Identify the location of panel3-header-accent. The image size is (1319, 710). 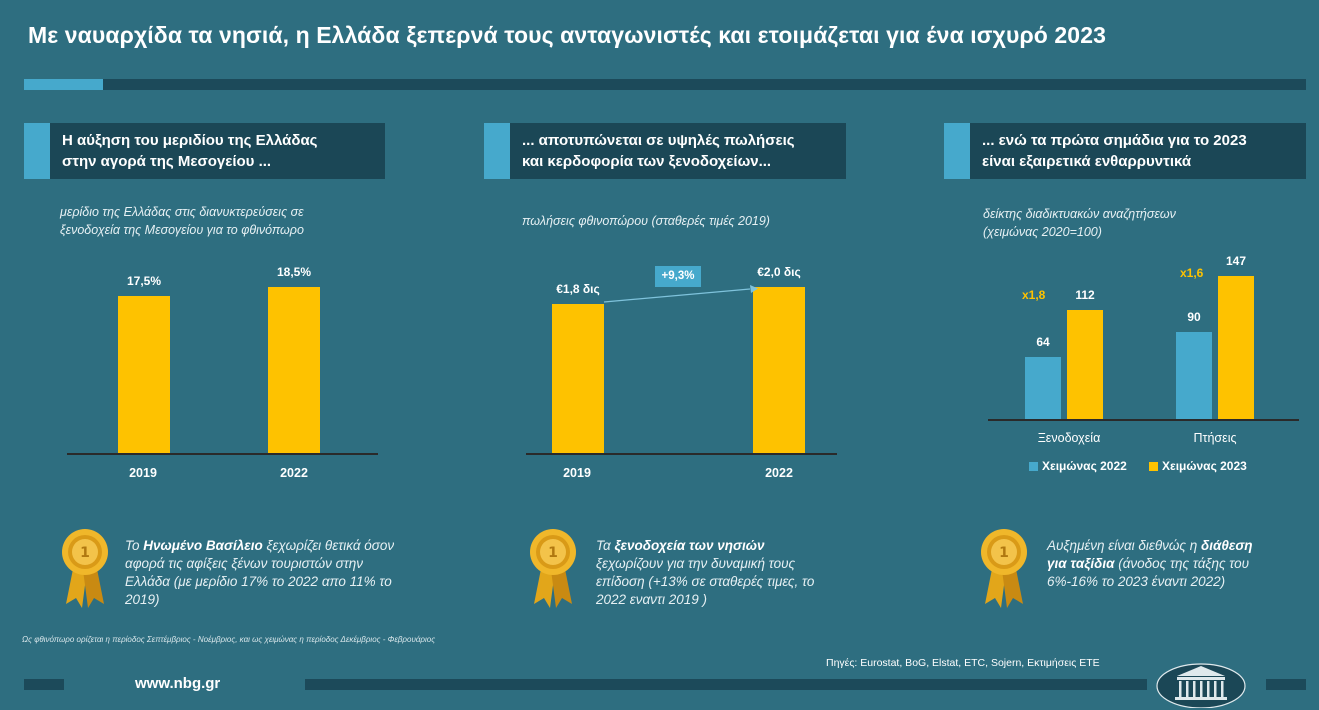
(957, 151).